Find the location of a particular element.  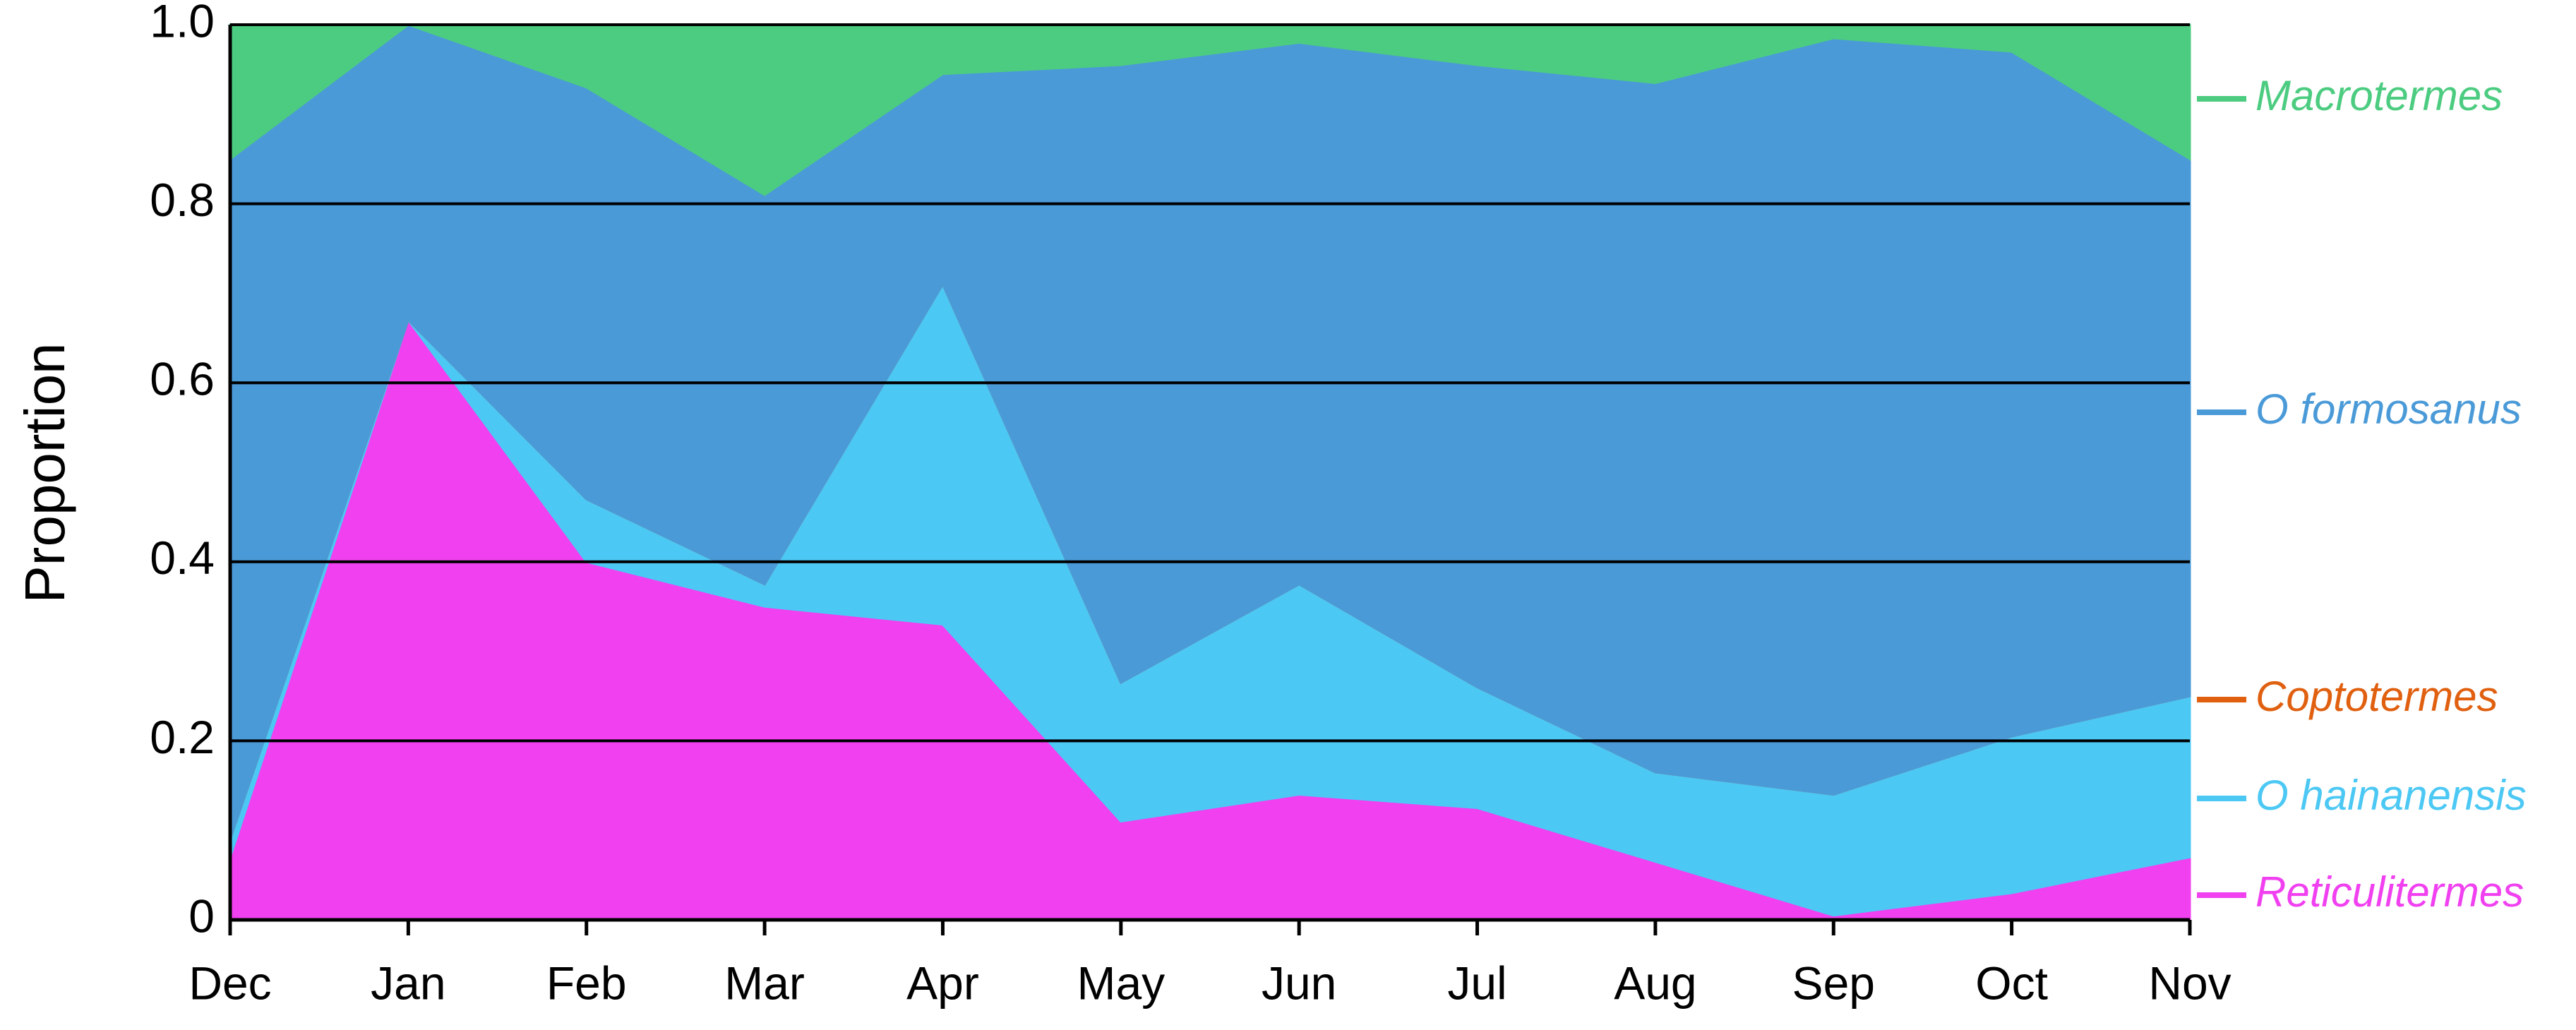

y-tick-label: 0.4 is located at coordinates (182, 558).